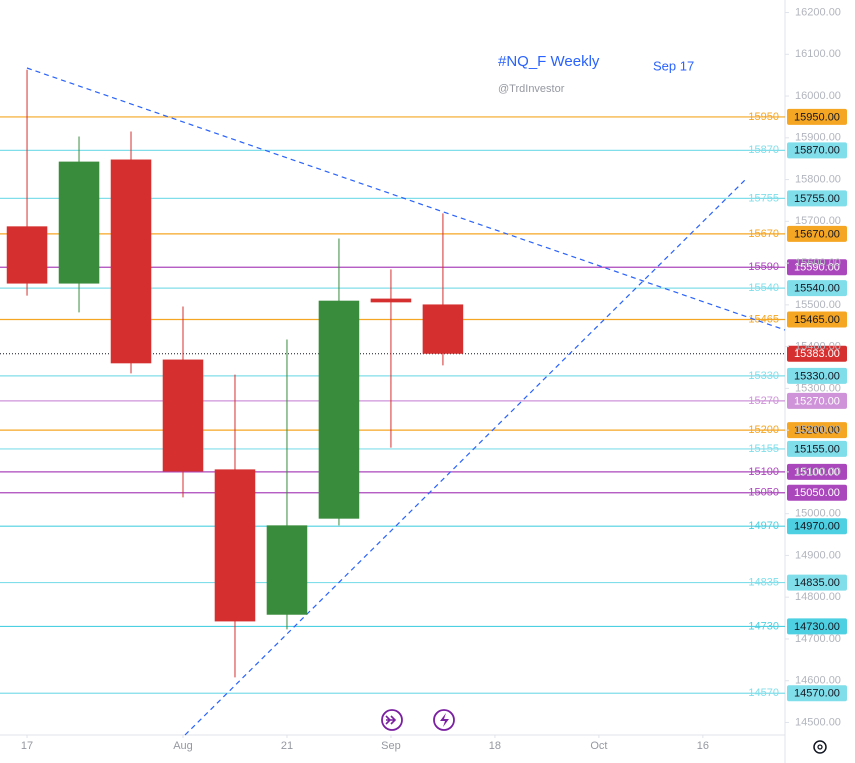 The image size is (855, 763). I want to click on y-tick-label: 15200.00, so click(818, 430).